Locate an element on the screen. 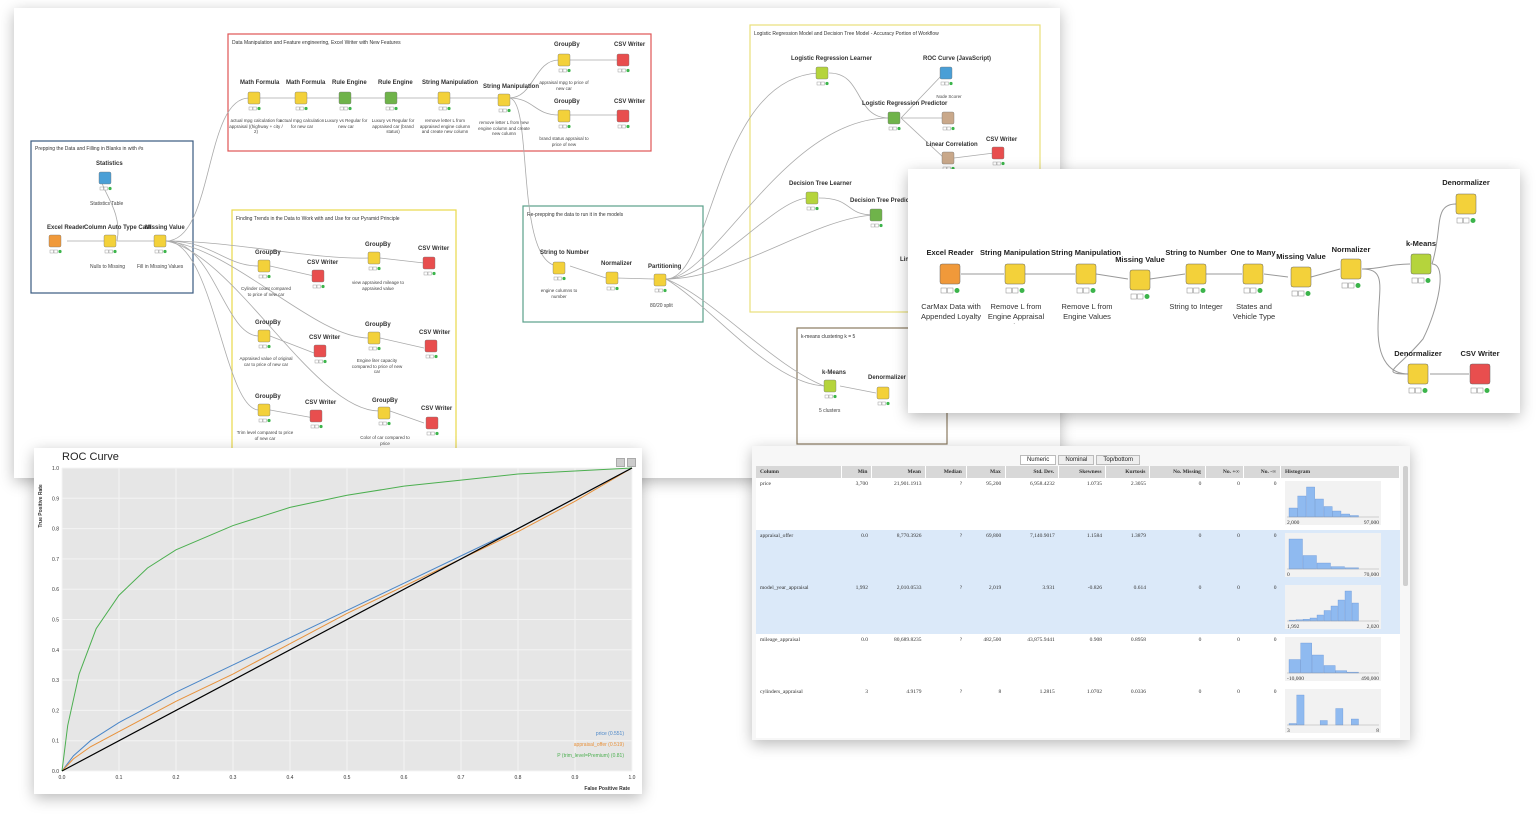 The width and height of the screenshot is (1536, 819). csv-writer-node-g is located at coordinates (316, 419).